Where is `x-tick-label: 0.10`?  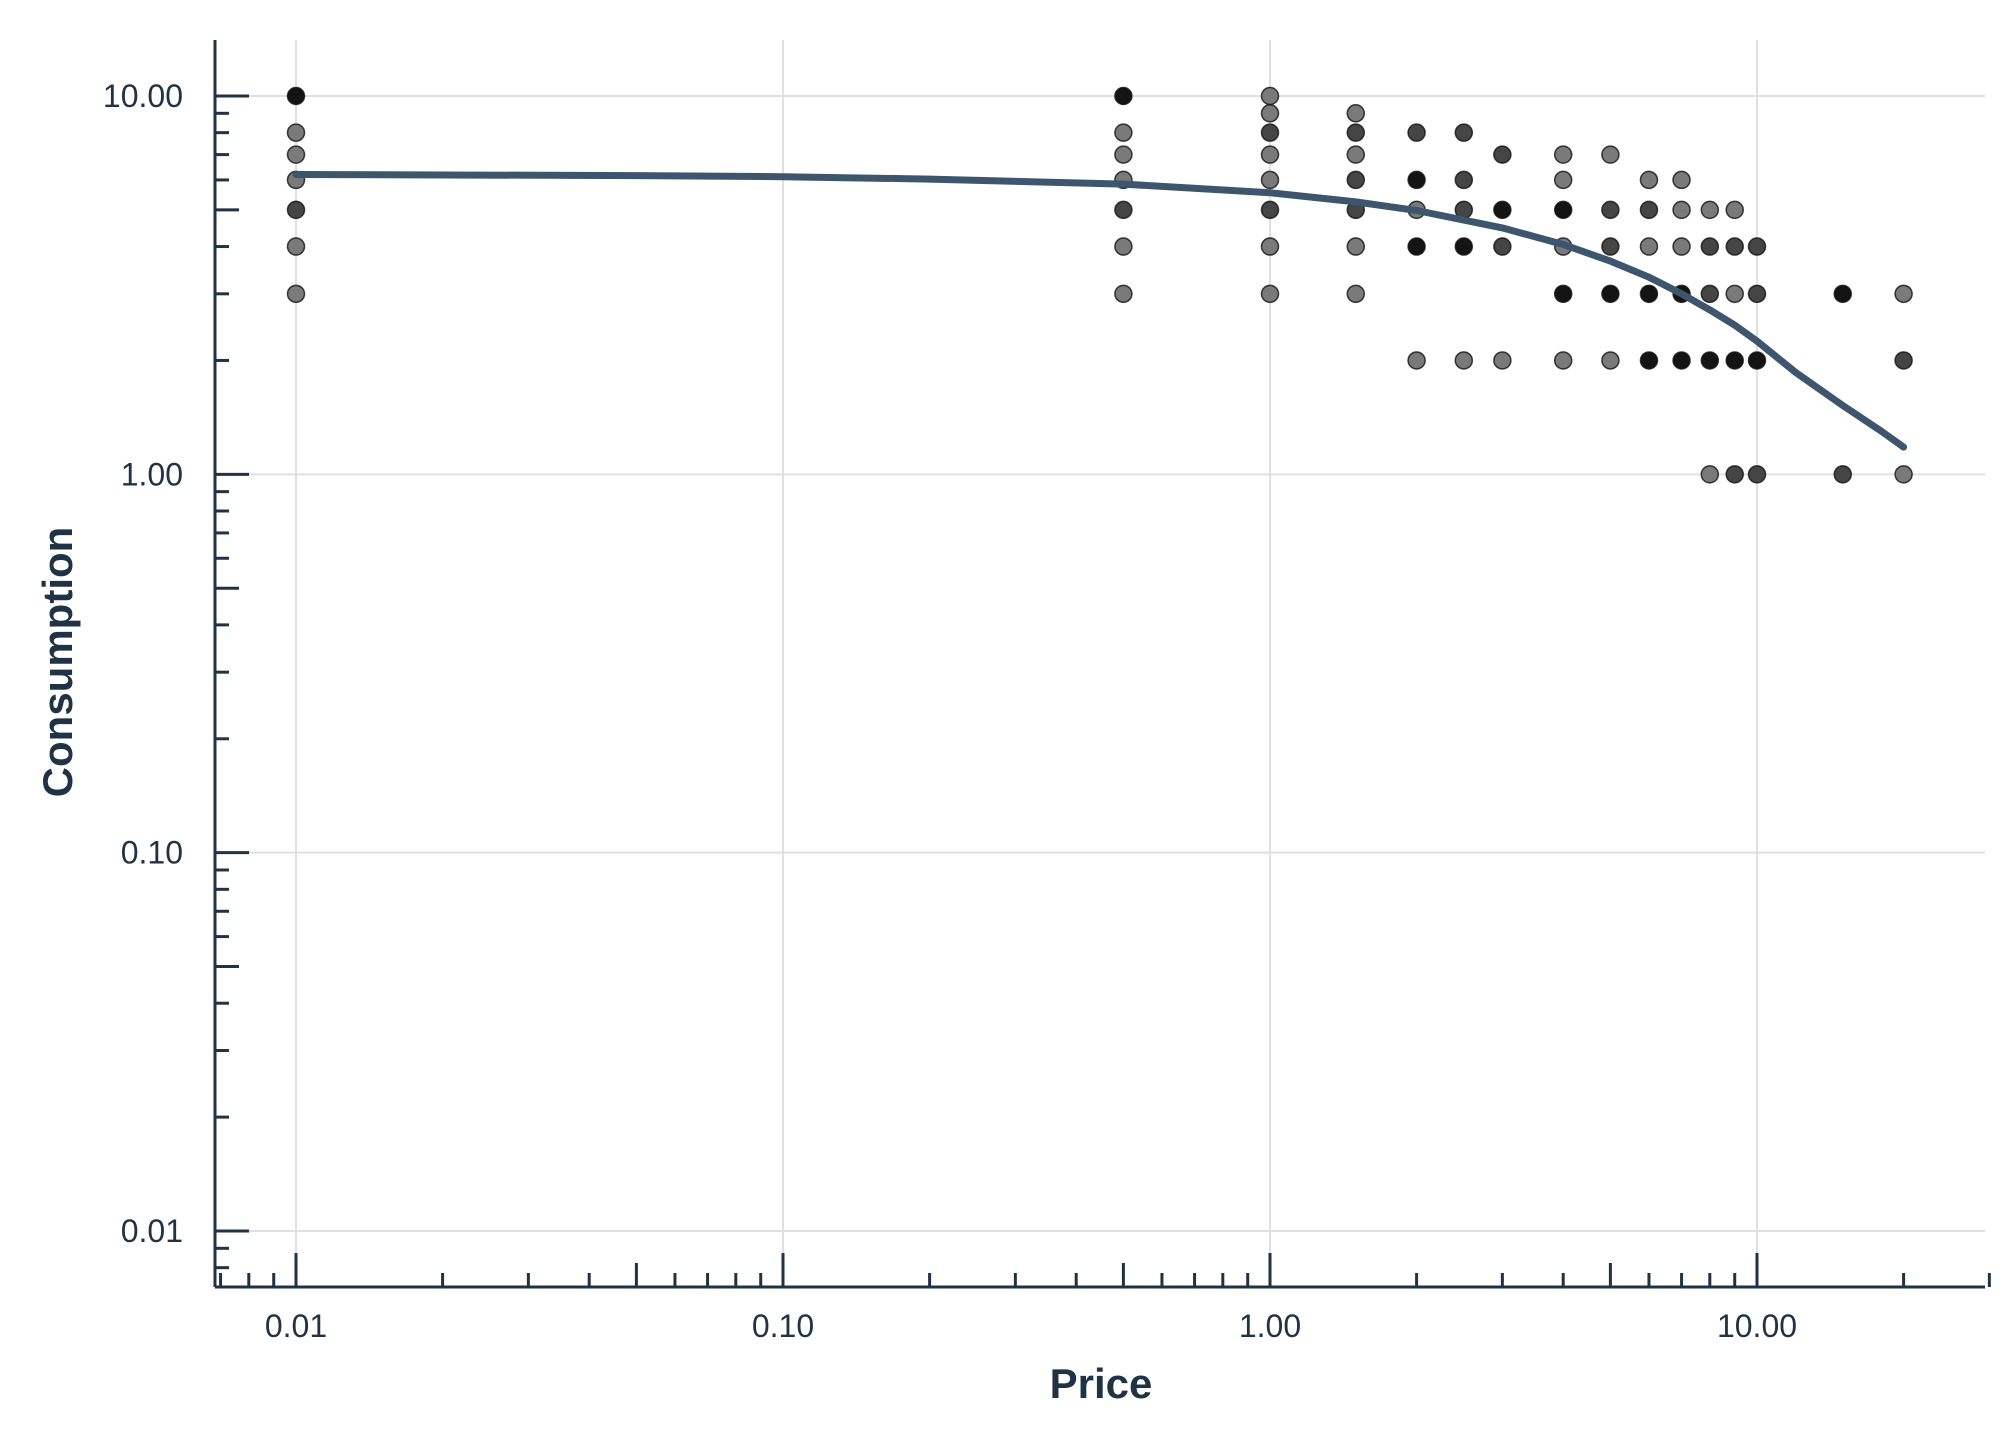 x-tick-label: 0.10 is located at coordinates (783, 1326).